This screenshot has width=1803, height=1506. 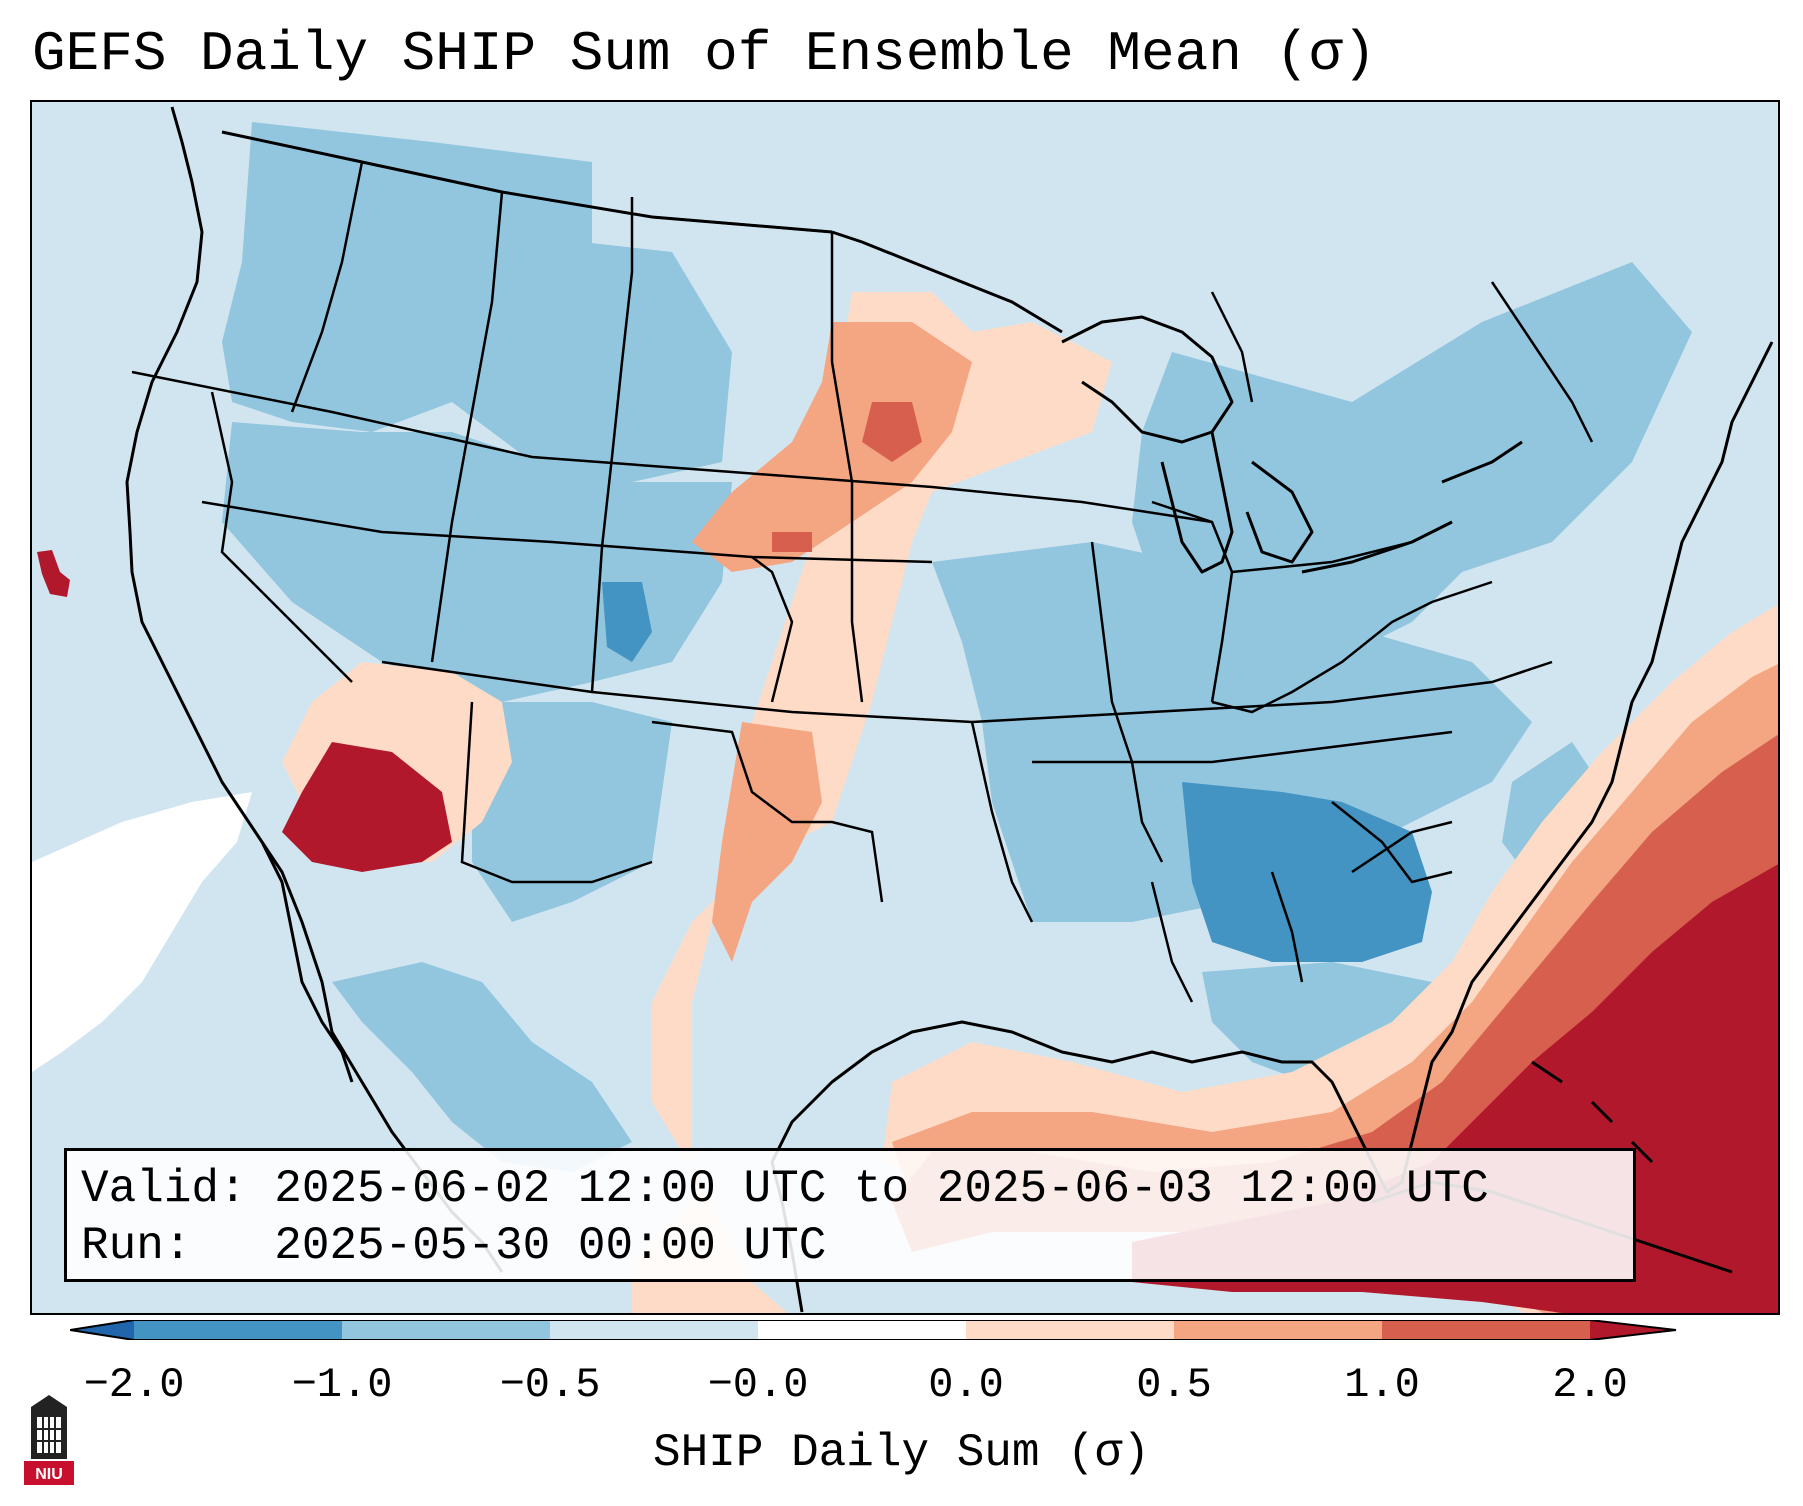 I want to click on tick-label-3: −0.5, so click(x=550, y=1385).